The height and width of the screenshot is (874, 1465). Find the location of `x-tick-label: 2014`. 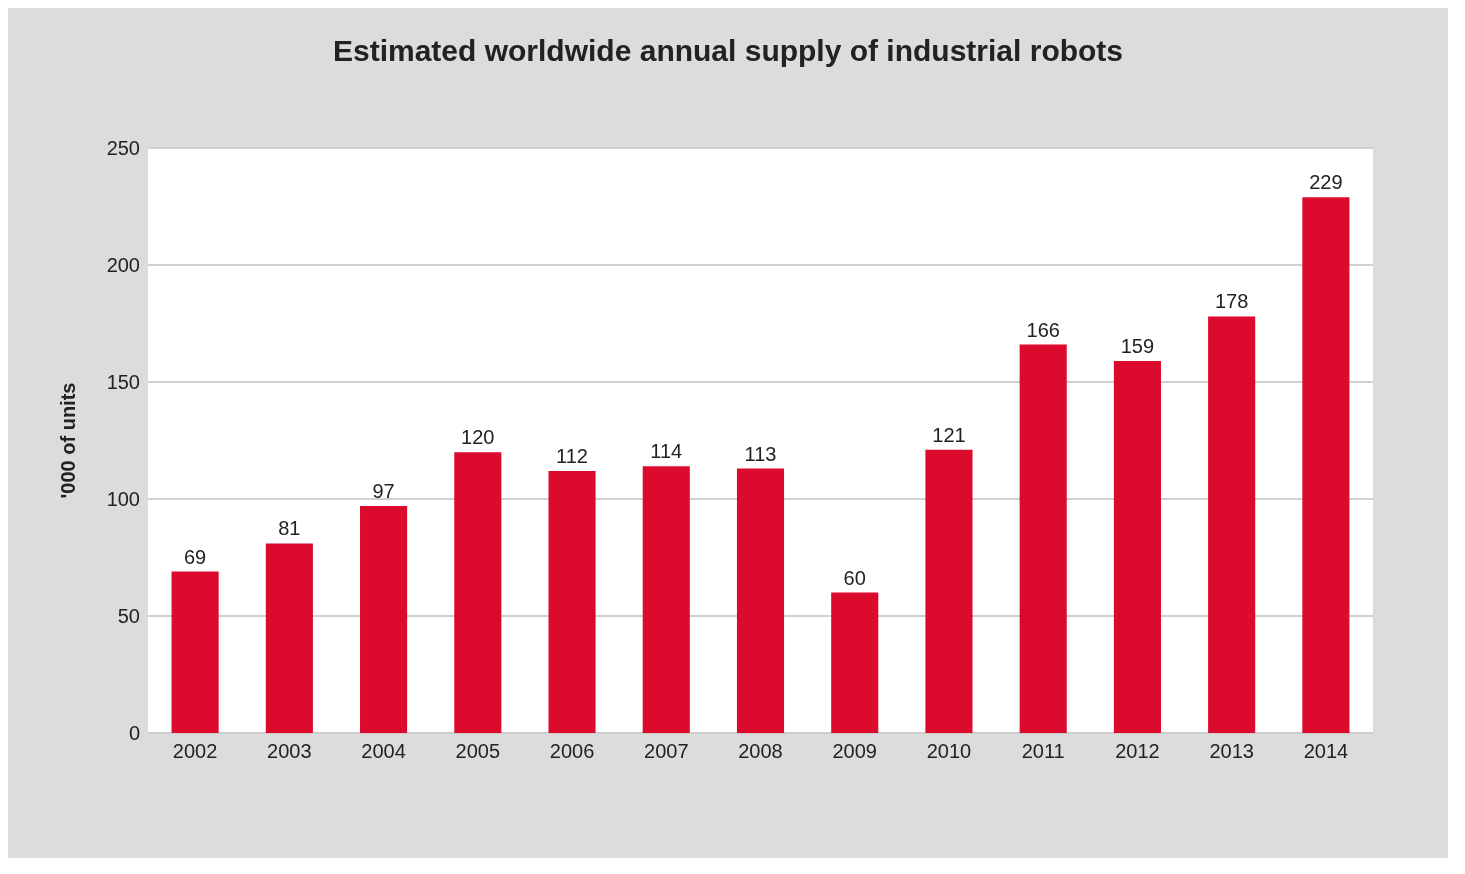

x-tick-label: 2014 is located at coordinates (1326, 751).